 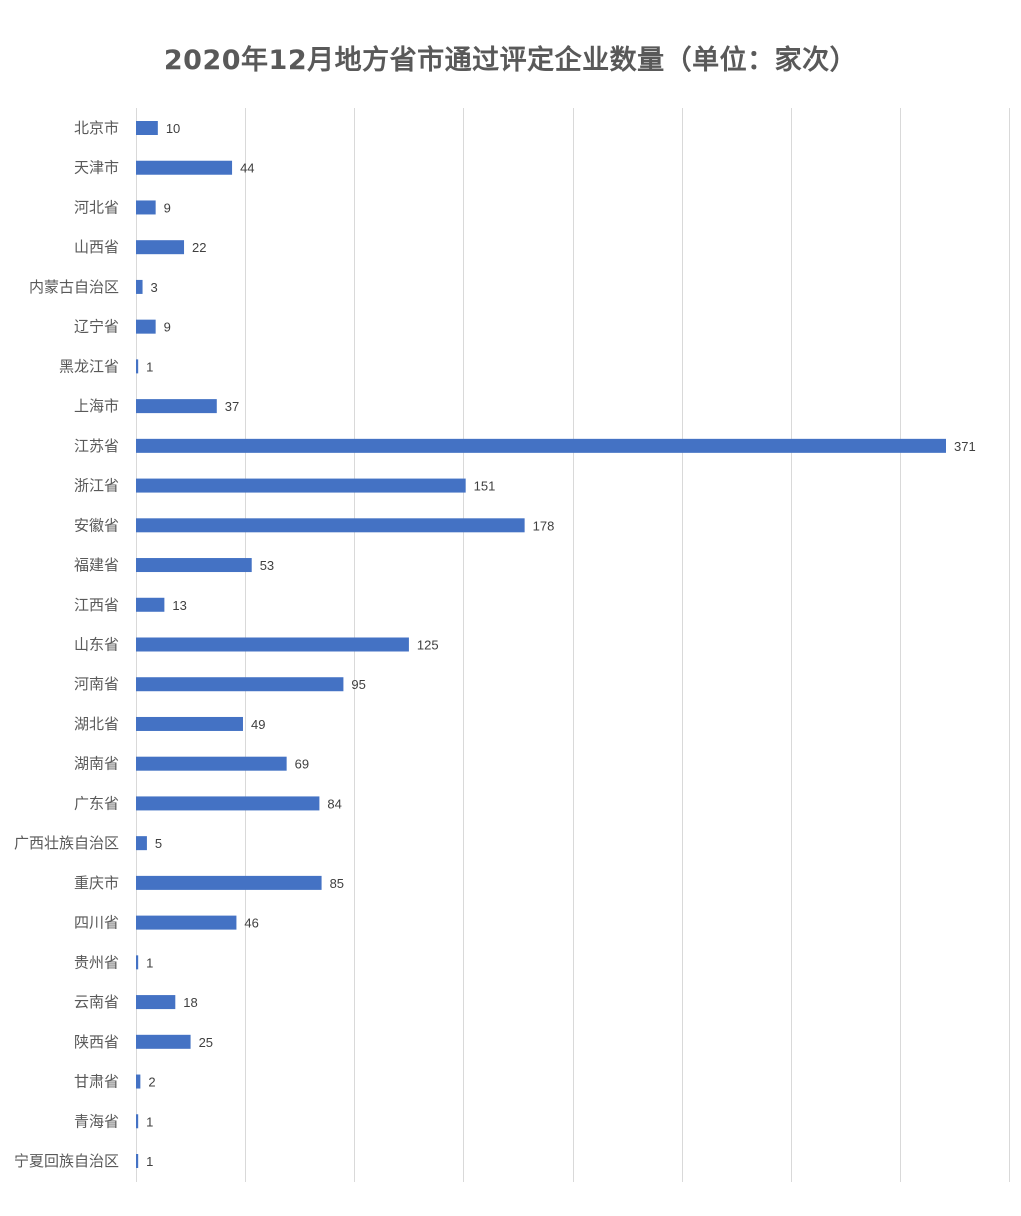 What do you see at coordinates (96, 684) in the screenshot?
I see `category-label: 河南省` at bounding box center [96, 684].